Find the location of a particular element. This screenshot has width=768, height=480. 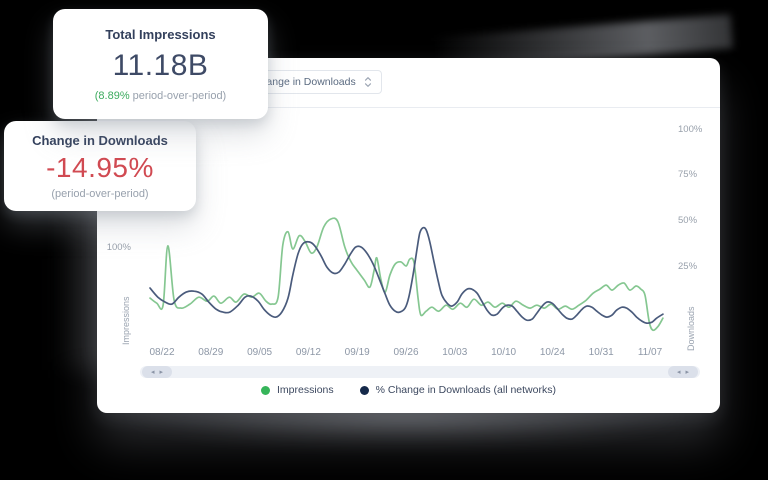

left-axis-title: Impressions is located at coordinates (126, 321).